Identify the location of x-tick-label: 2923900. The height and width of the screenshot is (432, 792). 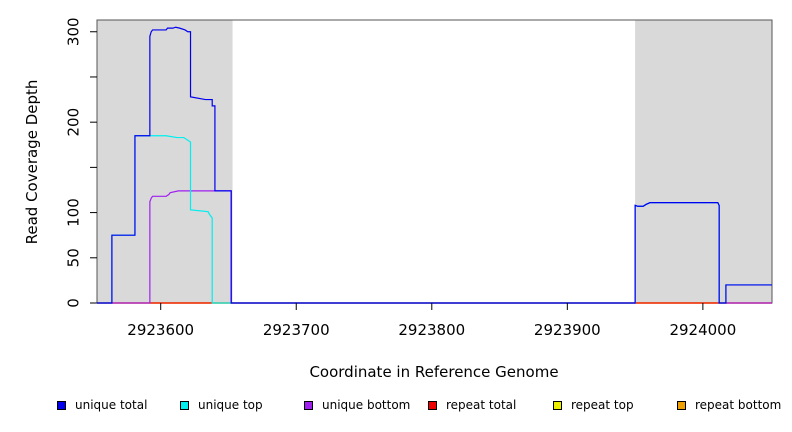
(567, 330).